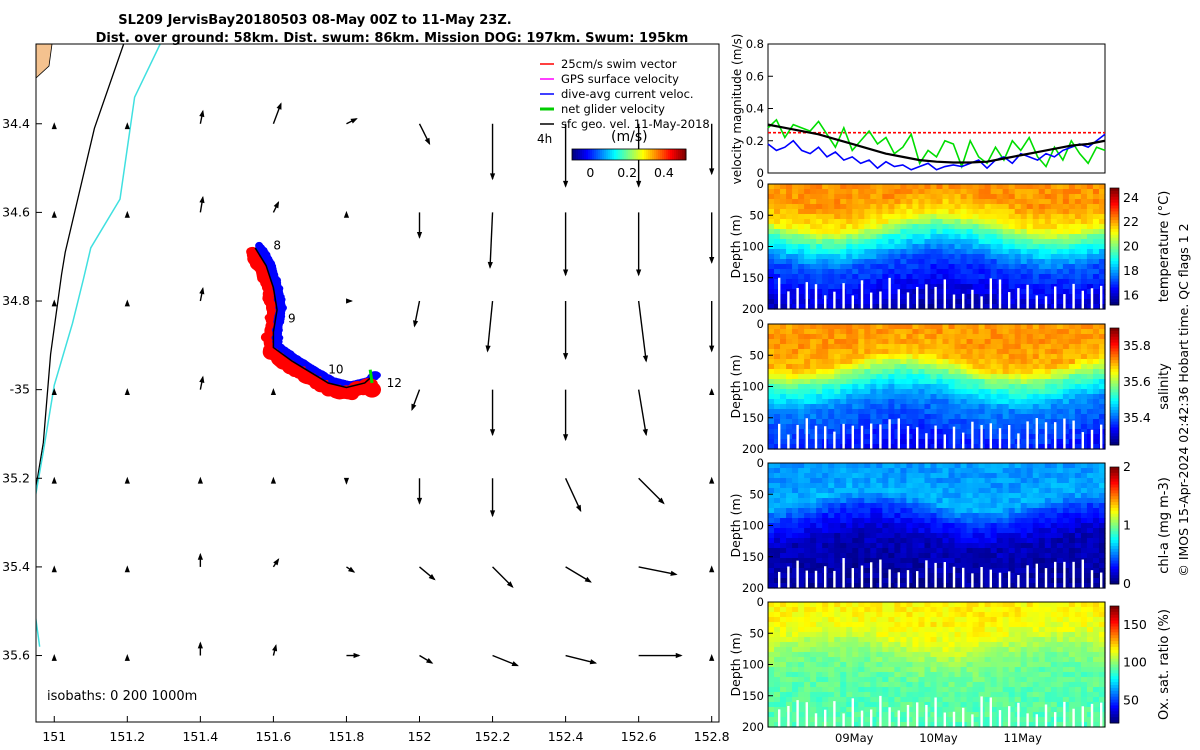 This screenshot has width=1200, height=750. What do you see at coordinates (394, 383) in the screenshot?
I see `track-day-label: 12` at bounding box center [394, 383].